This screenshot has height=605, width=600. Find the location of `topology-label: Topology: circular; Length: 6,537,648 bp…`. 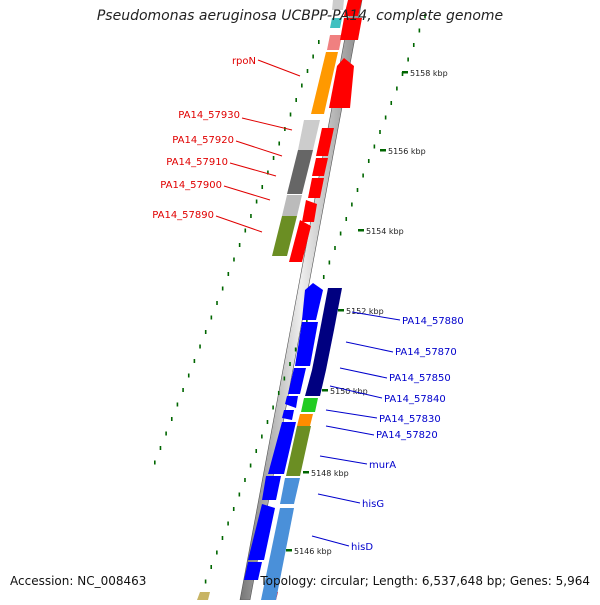

topology-label: Topology: circular; Length: 6,537,648 bp… is located at coordinates (425, 581).